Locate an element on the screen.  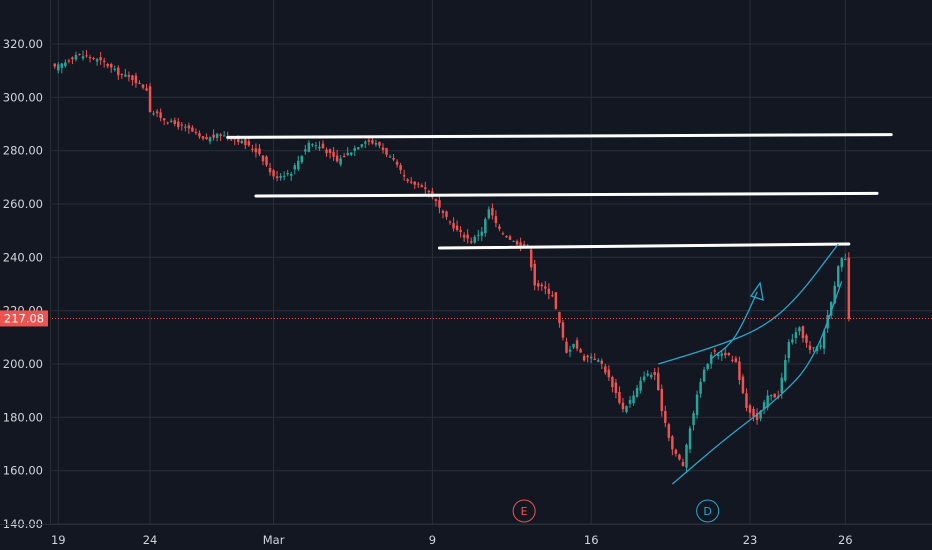
channel-upper-line is located at coordinates (748, 304).